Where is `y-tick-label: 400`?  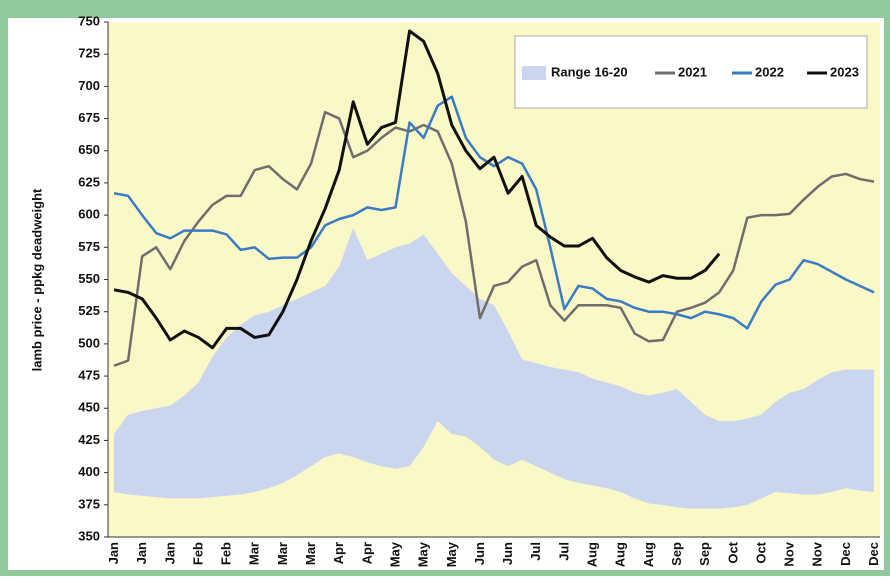
y-tick-label: 400 is located at coordinates (89, 471).